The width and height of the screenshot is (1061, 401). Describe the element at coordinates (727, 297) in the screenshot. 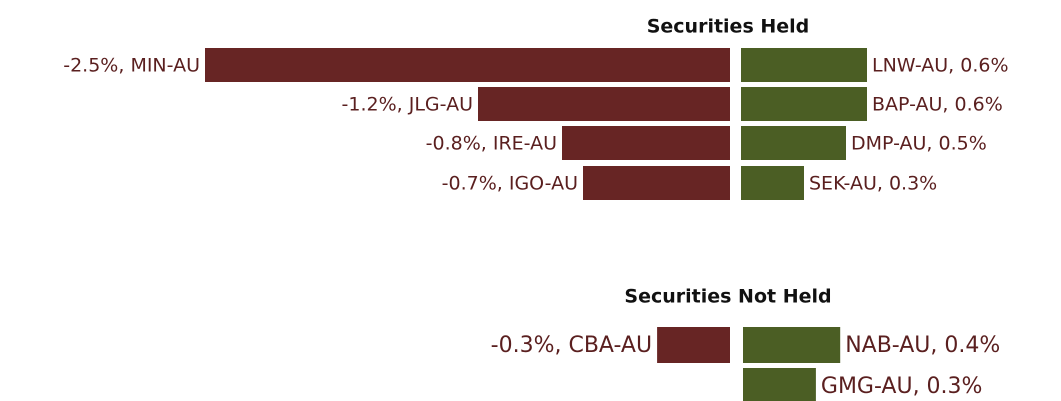

I see `chart-title: Securities Not Held` at that location.